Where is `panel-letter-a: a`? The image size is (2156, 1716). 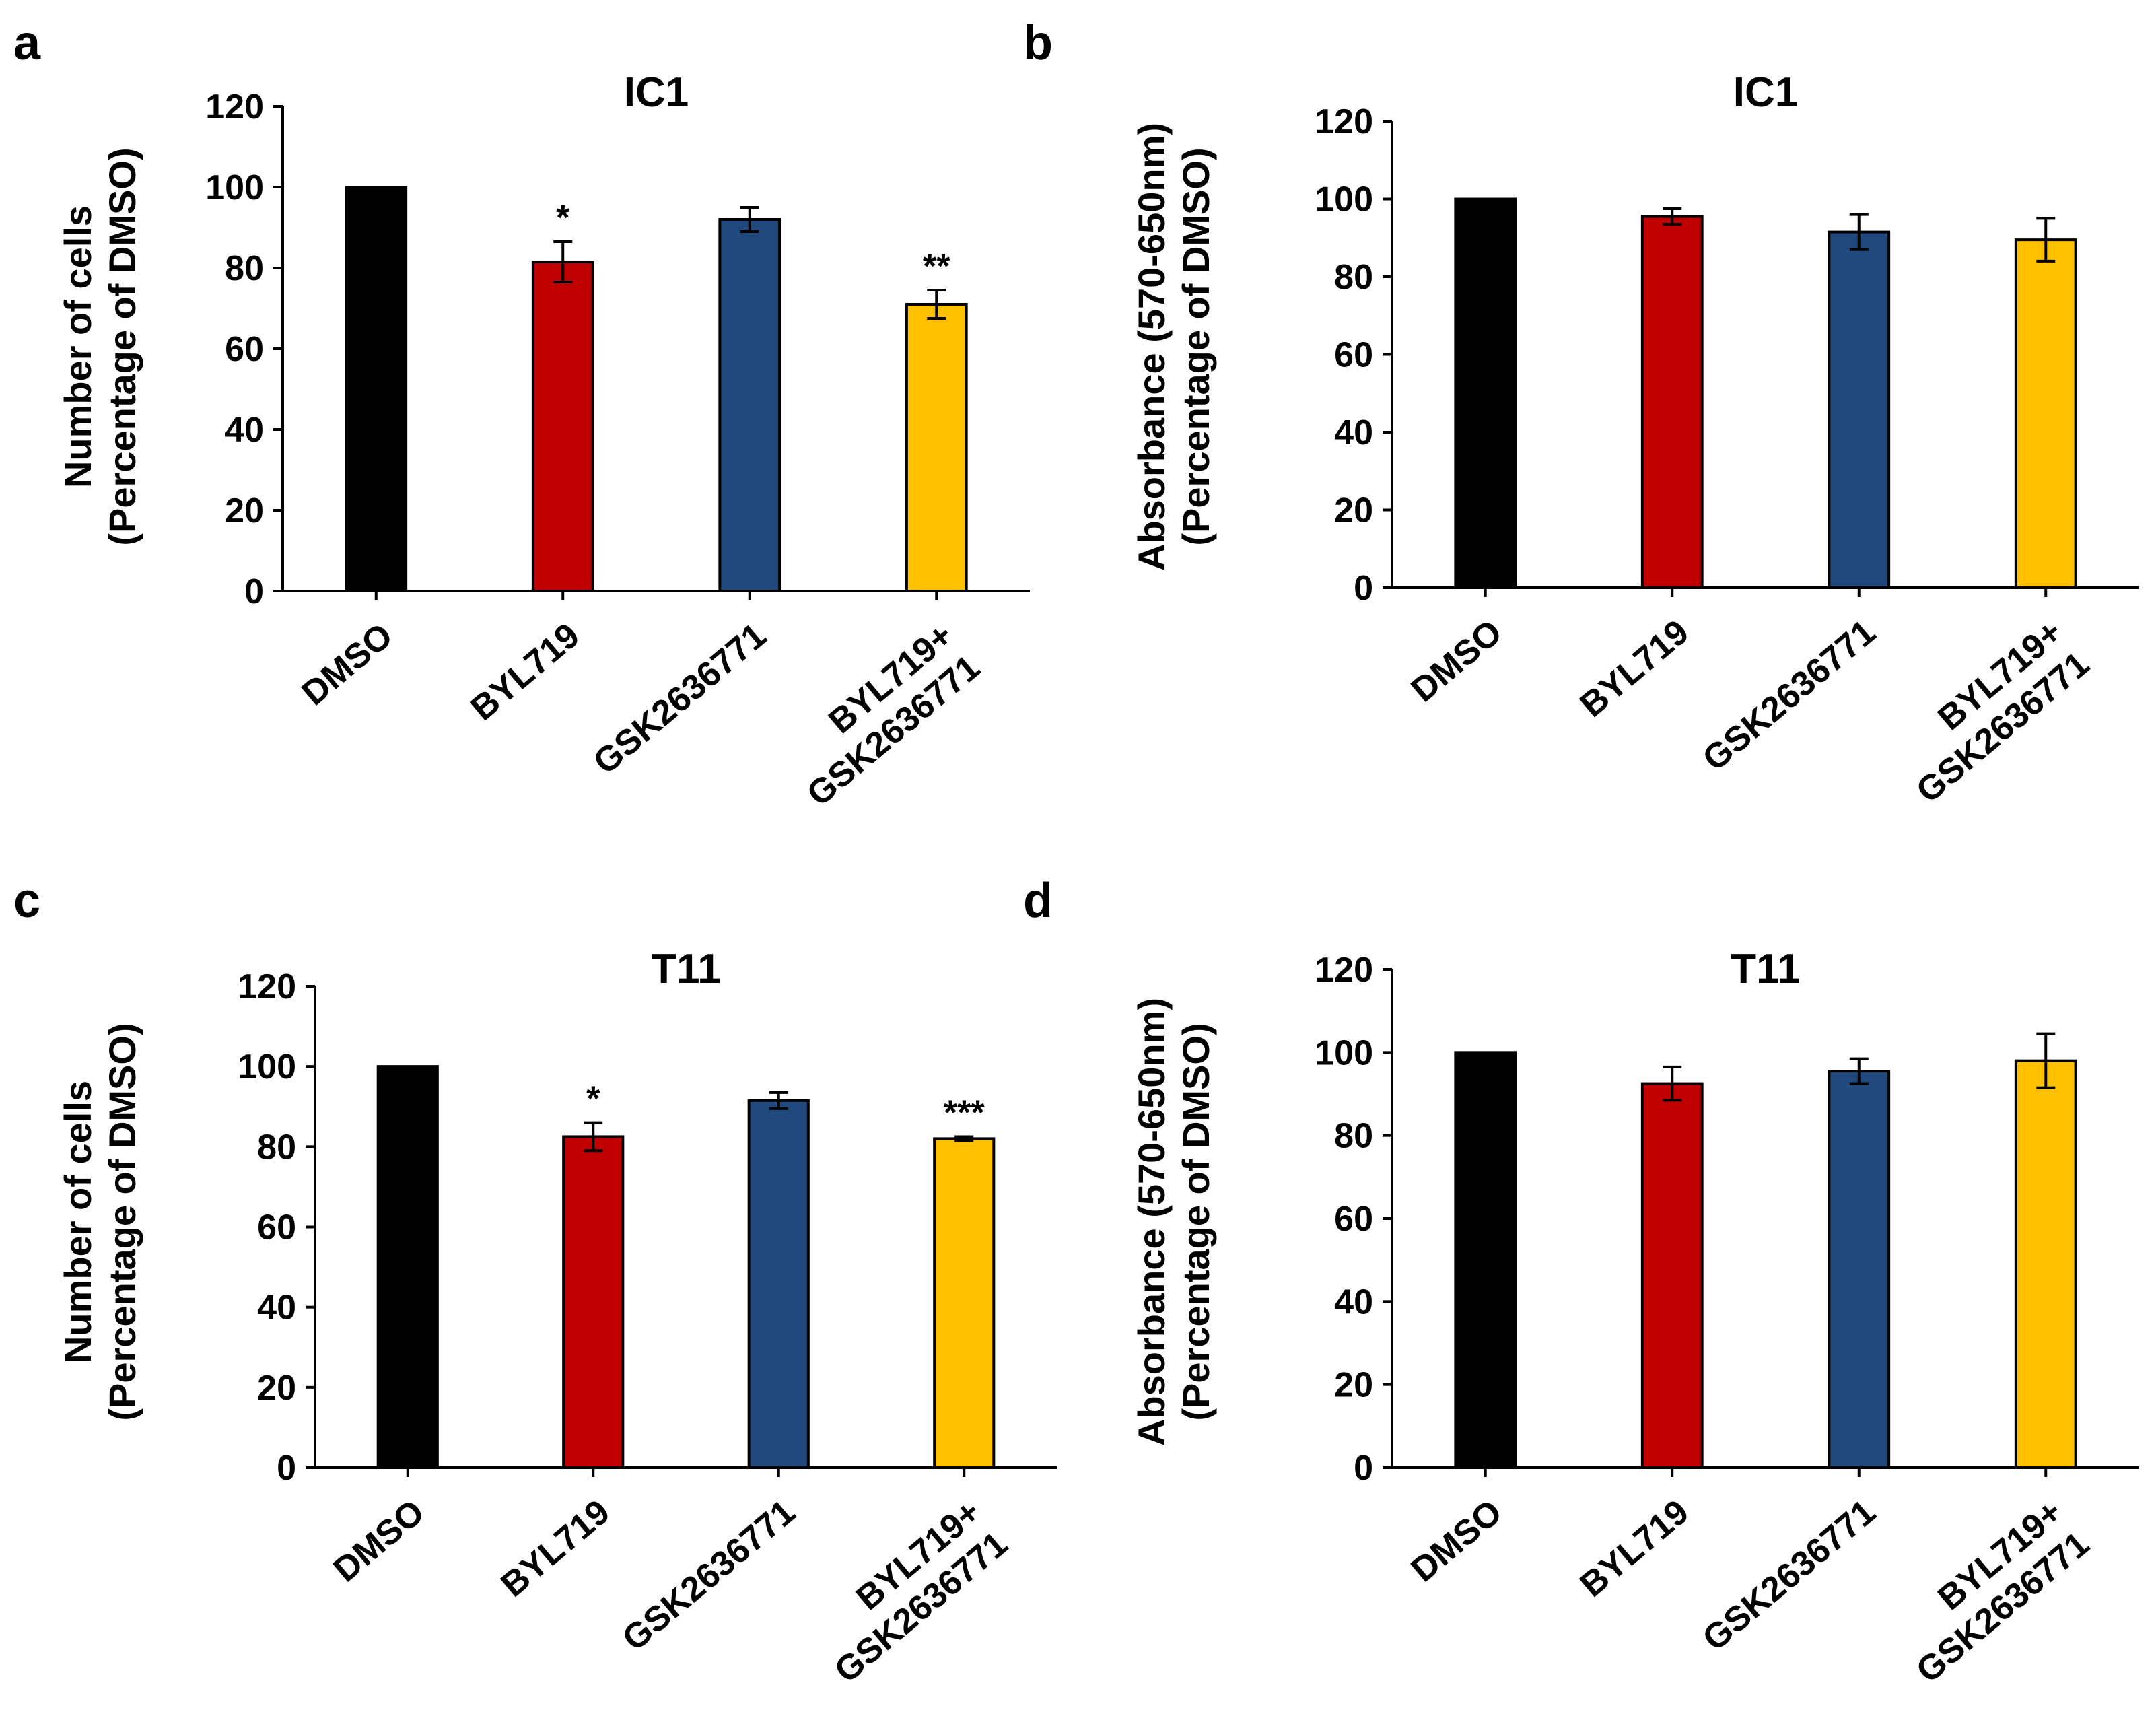
panel-letter-a: a is located at coordinates (27, 43).